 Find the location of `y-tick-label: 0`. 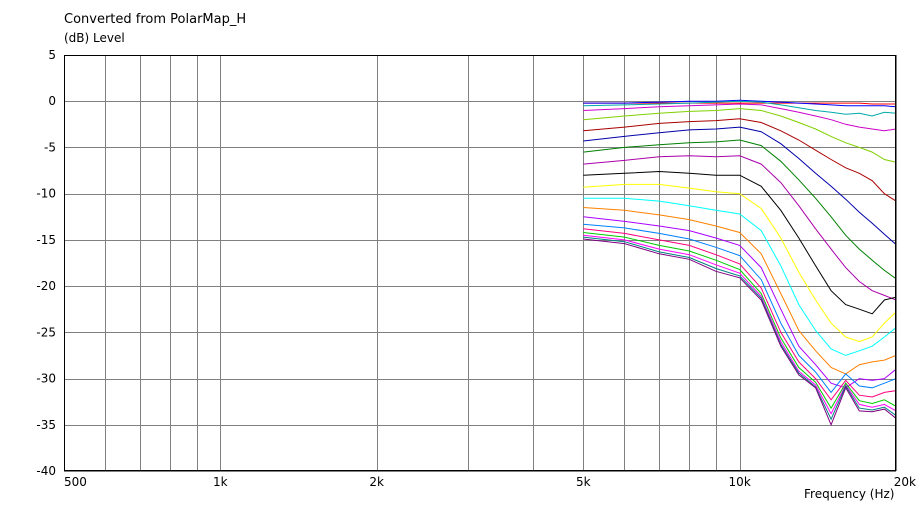

y-tick-label: 0 is located at coordinates (52, 101).